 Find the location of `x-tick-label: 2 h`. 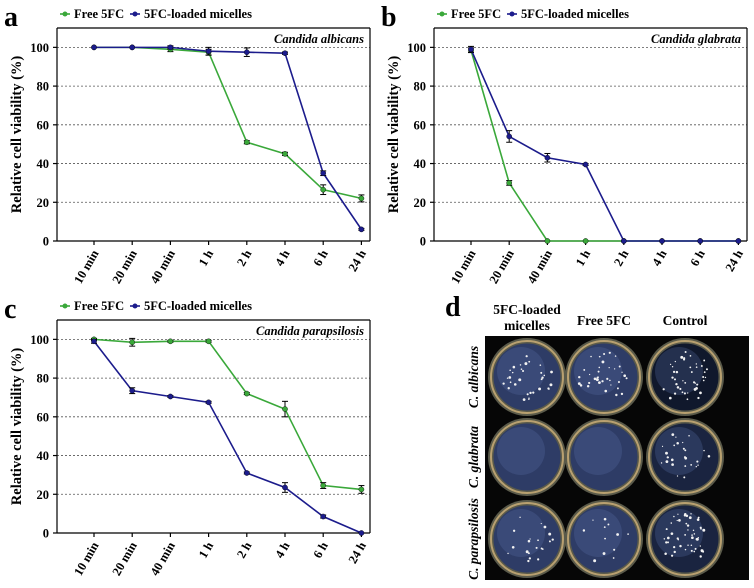

x-tick-label: 2 h is located at coordinates (244, 549).